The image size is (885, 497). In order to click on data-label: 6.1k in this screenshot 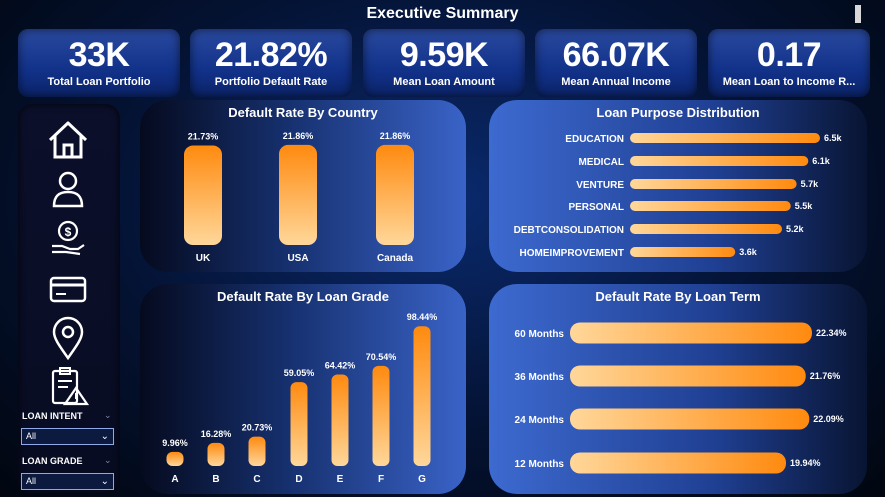, I will do `click(821, 161)`.